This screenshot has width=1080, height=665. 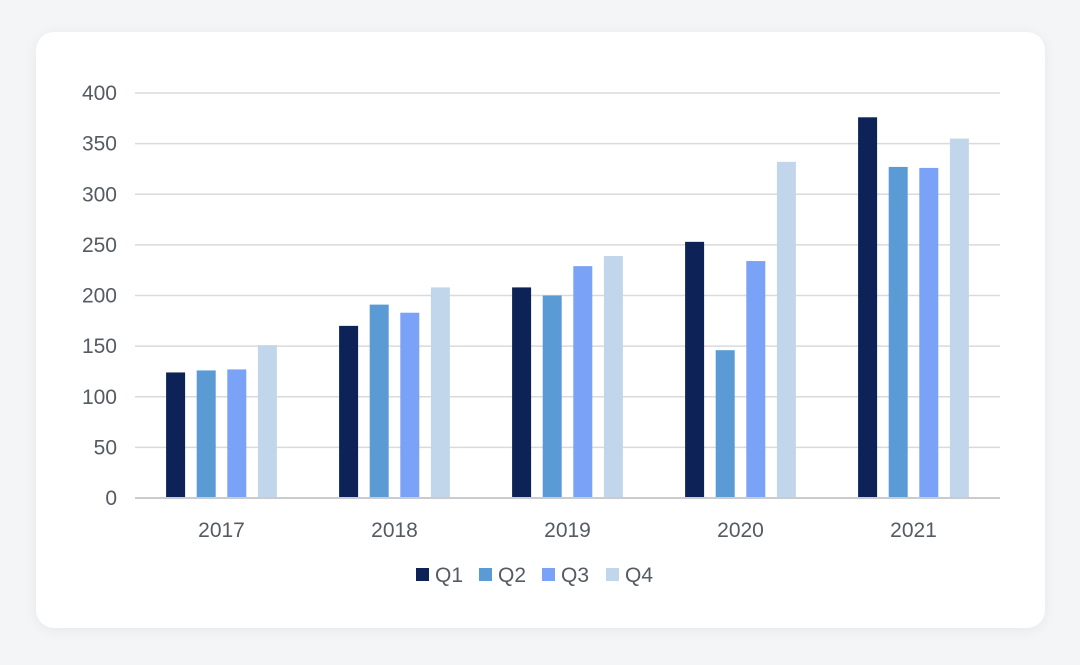 I want to click on bar-q2-2020, so click(x=725, y=424).